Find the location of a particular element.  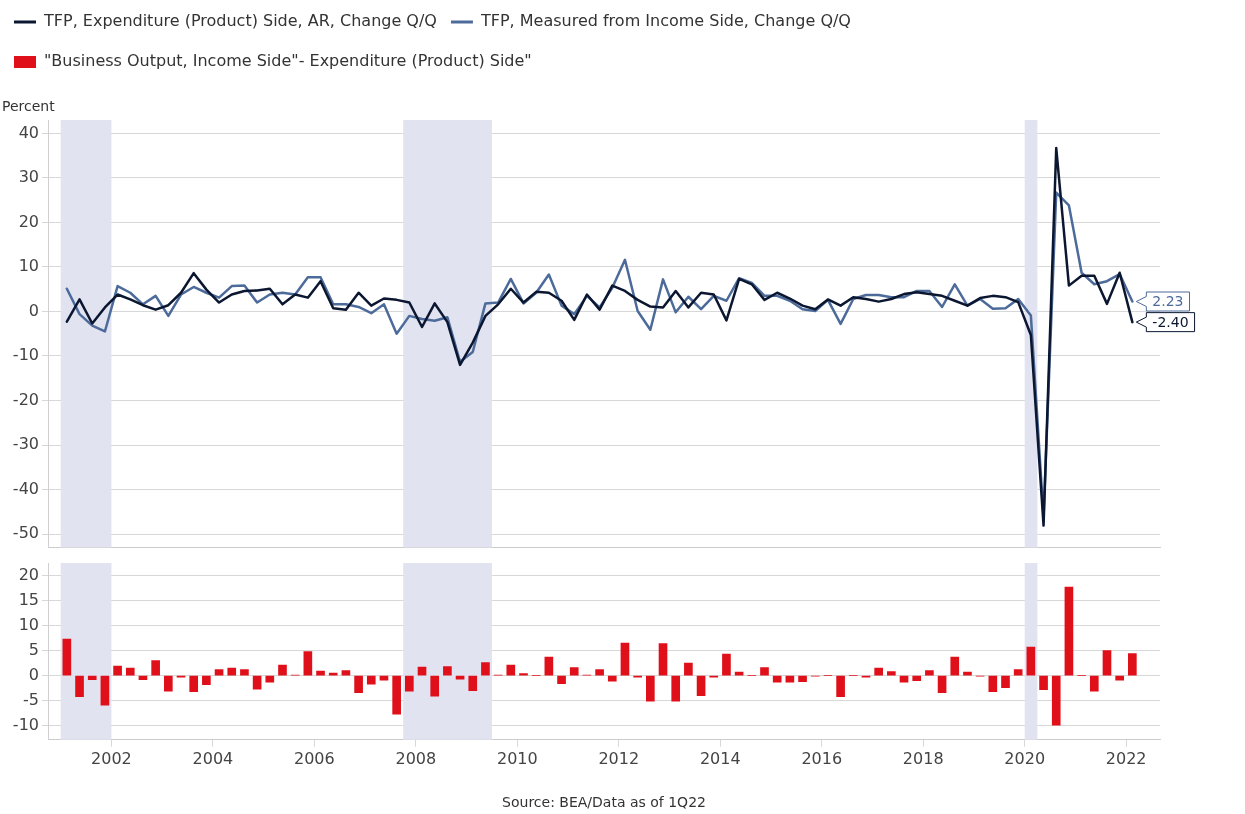

data-label: 2.23 is located at coordinates (1168, 301).